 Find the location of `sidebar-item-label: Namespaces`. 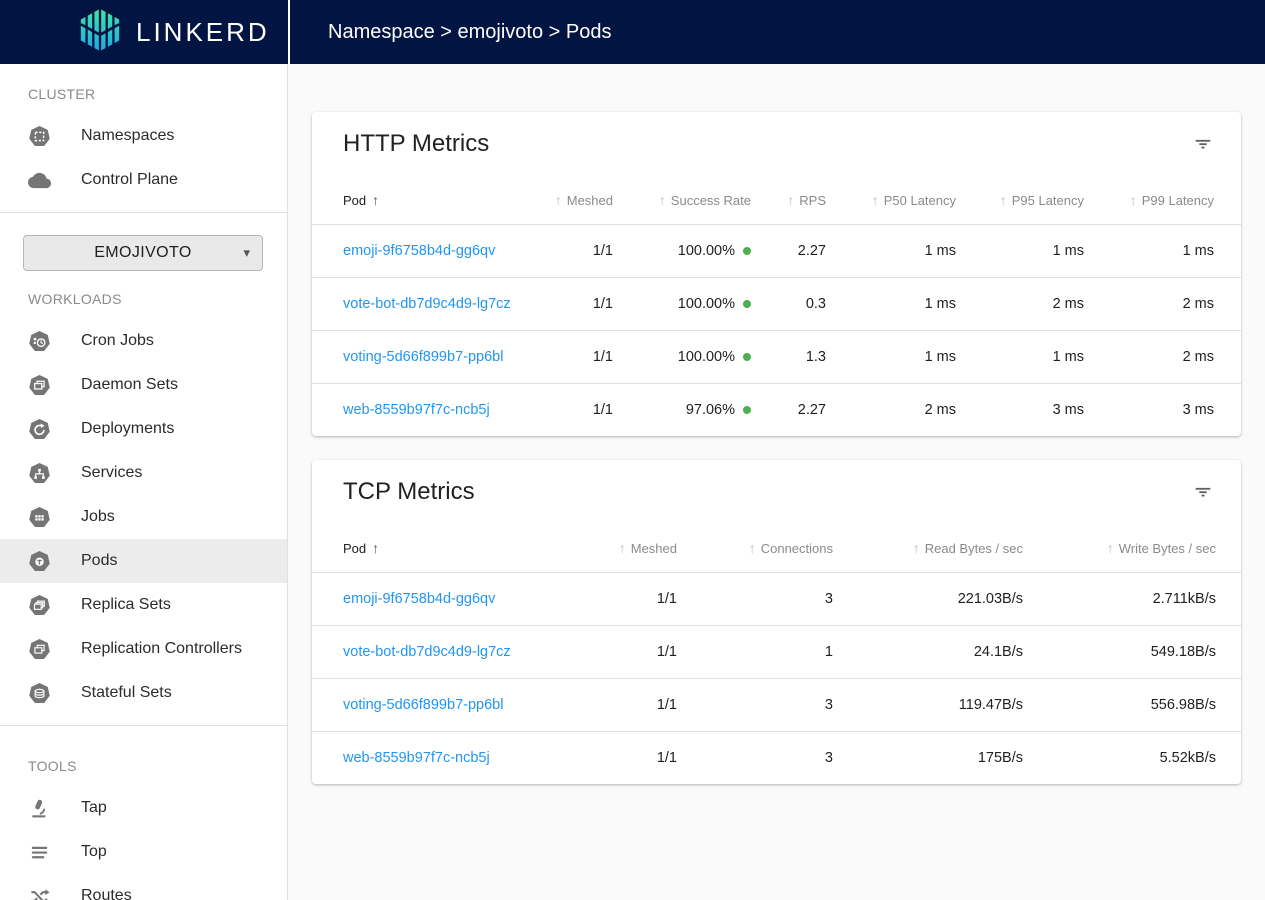

sidebar-item-label: Namespaces is located at coordinates (128, 135).